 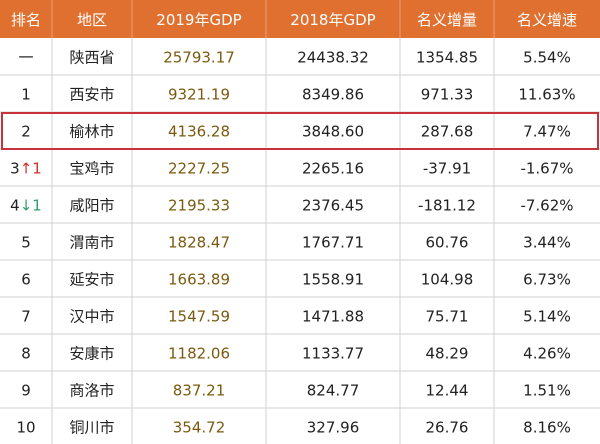 What do you see at coordinates (199, 132) in the screenshot?
I see `gdp-cell: 4136.28` at bounding box center [199, 132].